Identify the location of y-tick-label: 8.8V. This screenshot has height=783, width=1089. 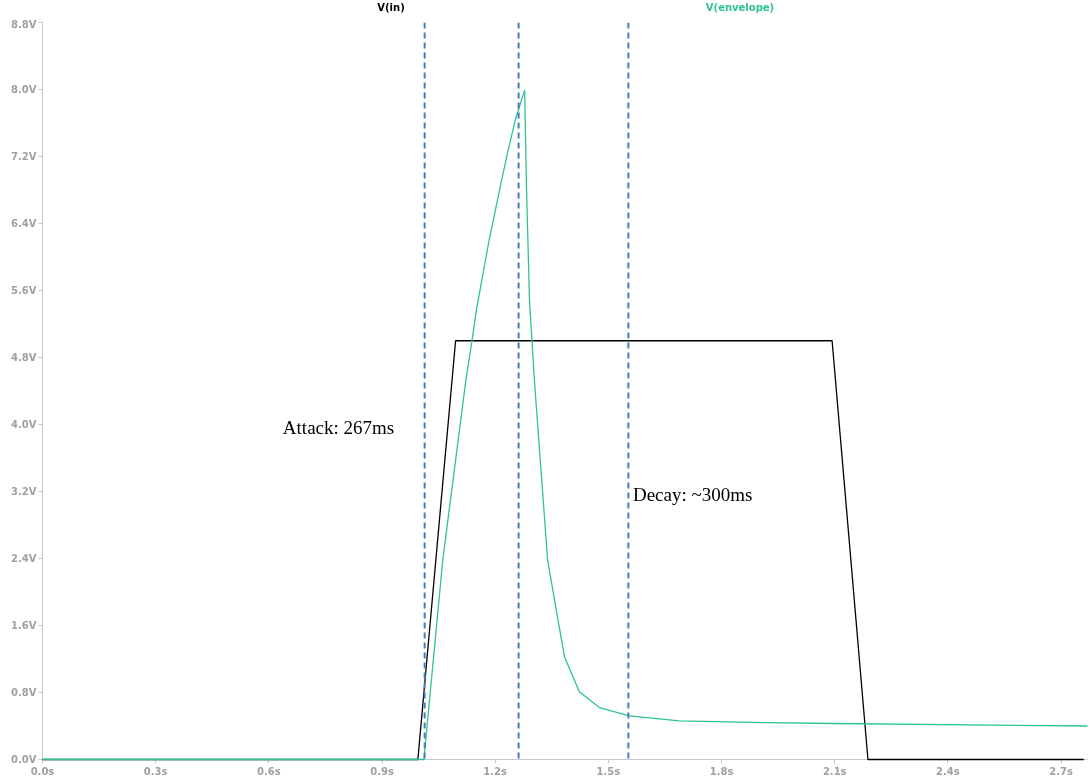
(24, 24).